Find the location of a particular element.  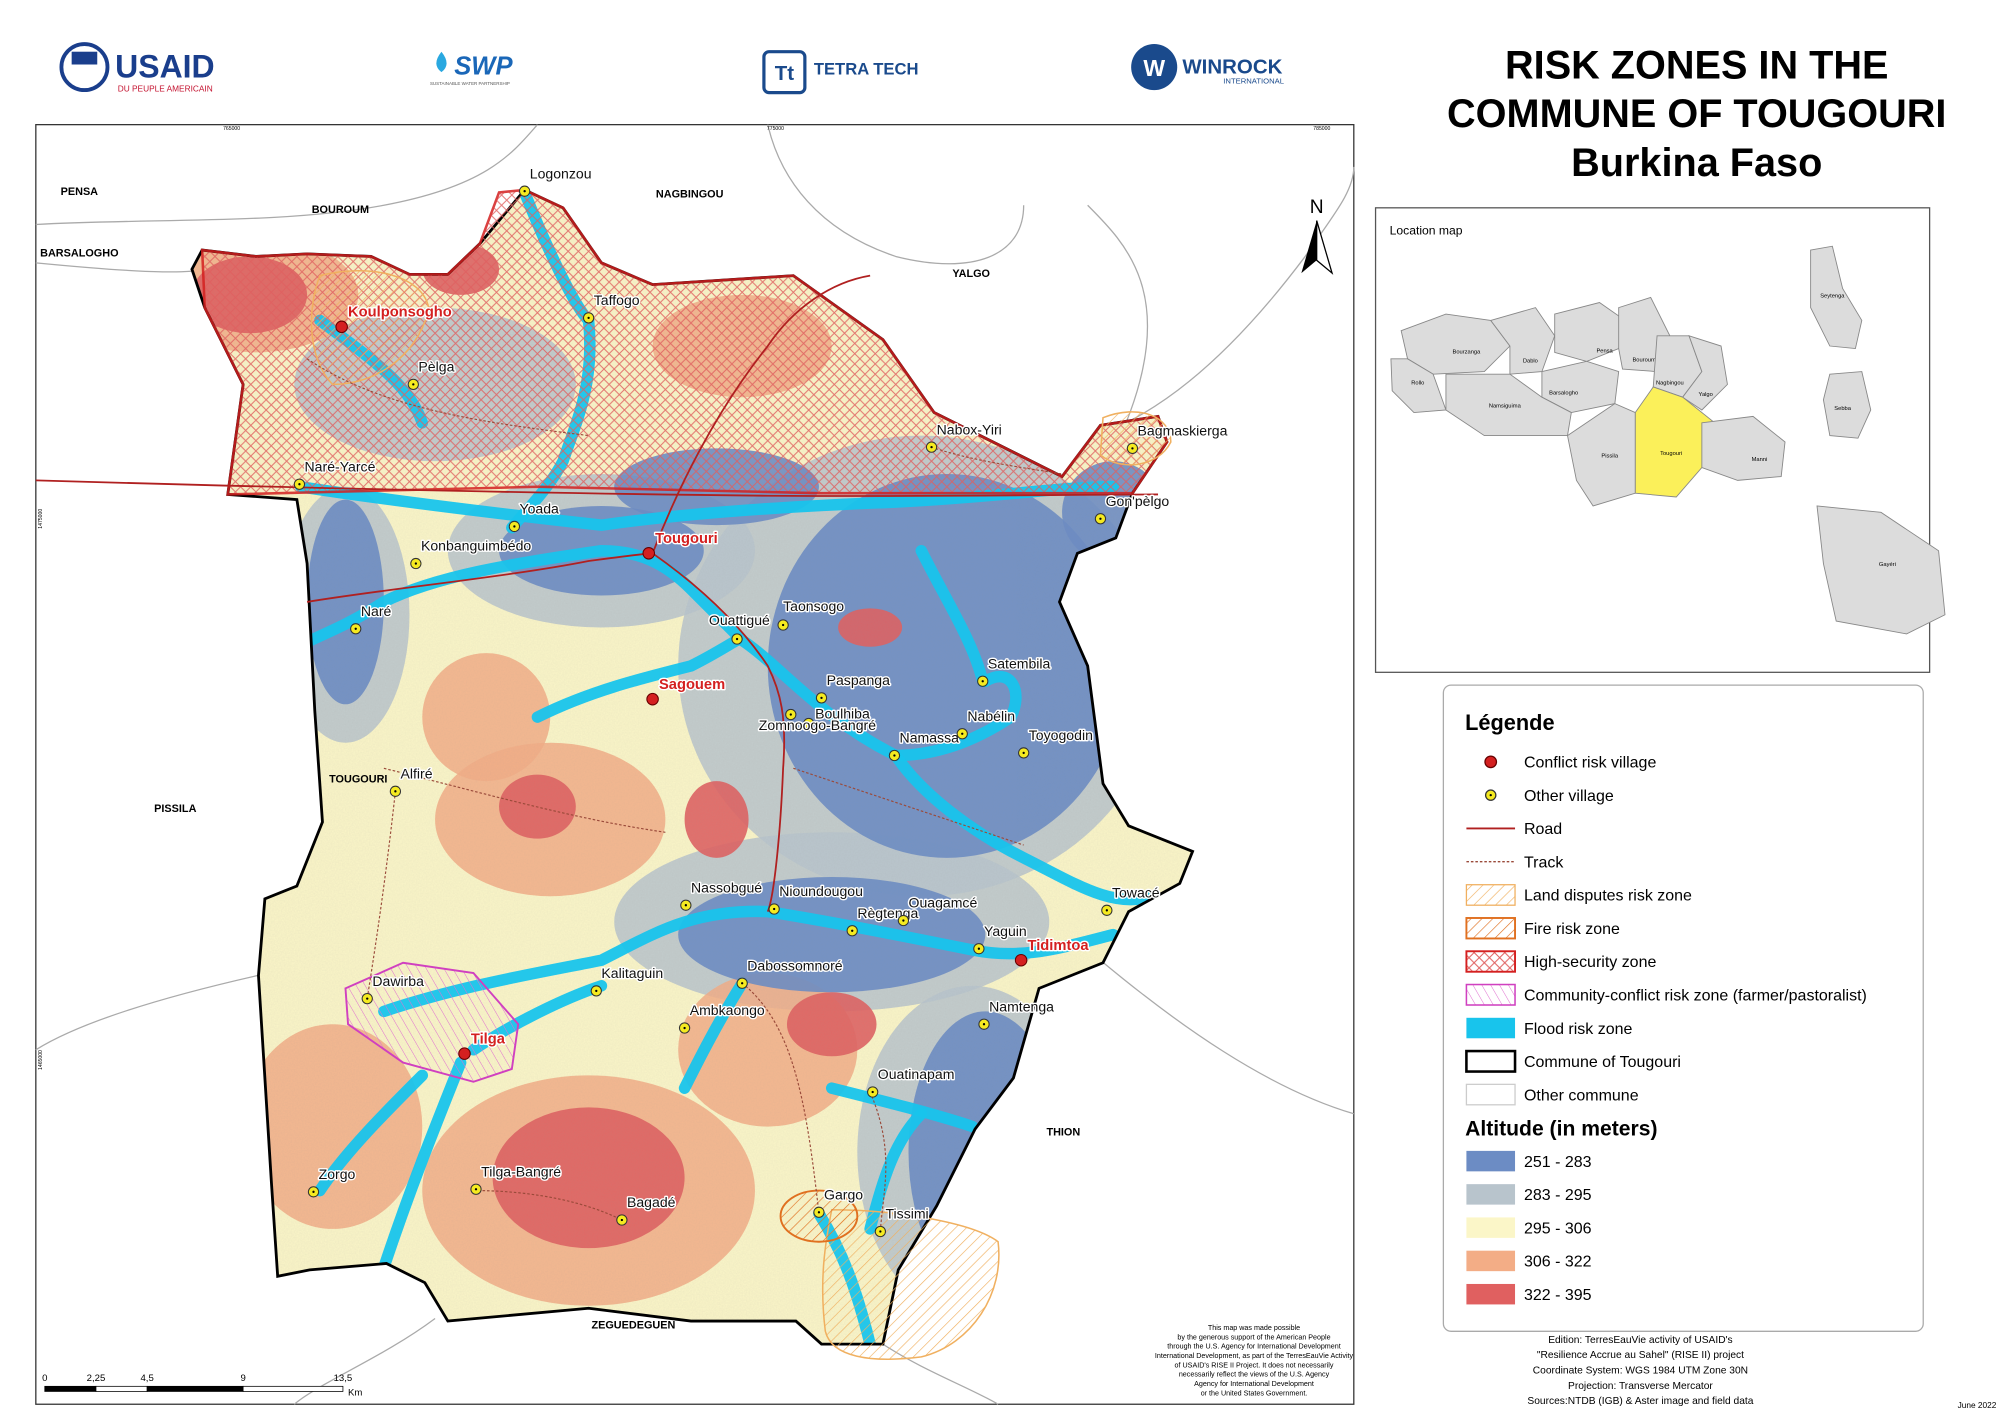

tetra-logo: TETRA TECH is located at coordinates (866, 69).